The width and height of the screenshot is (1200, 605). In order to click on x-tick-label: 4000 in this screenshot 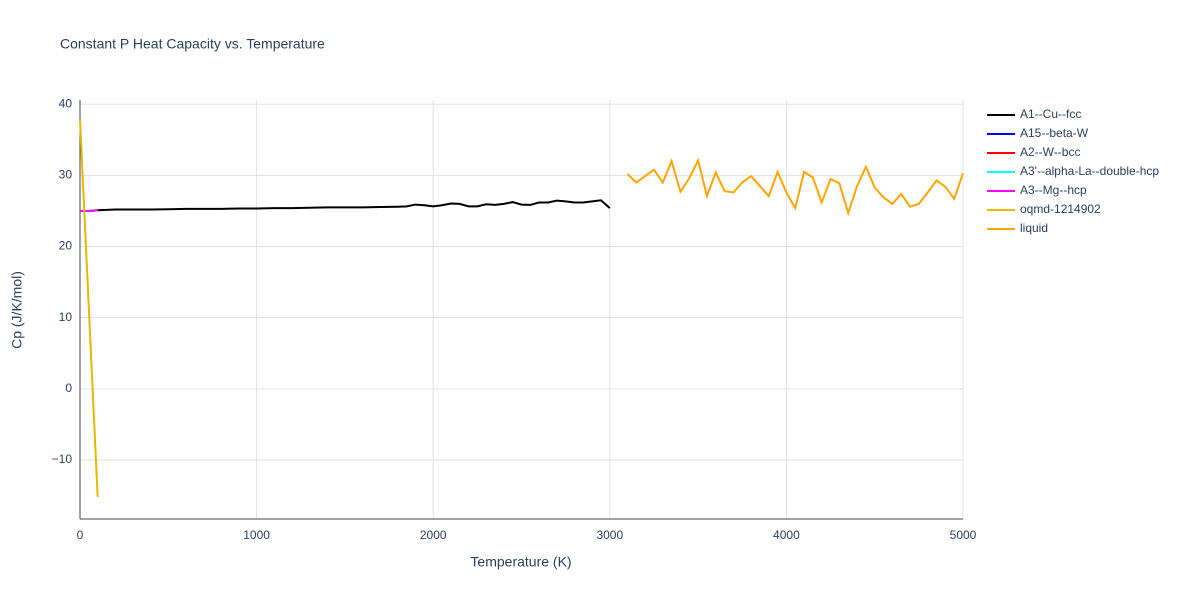, I will do `click(786, 535)`.